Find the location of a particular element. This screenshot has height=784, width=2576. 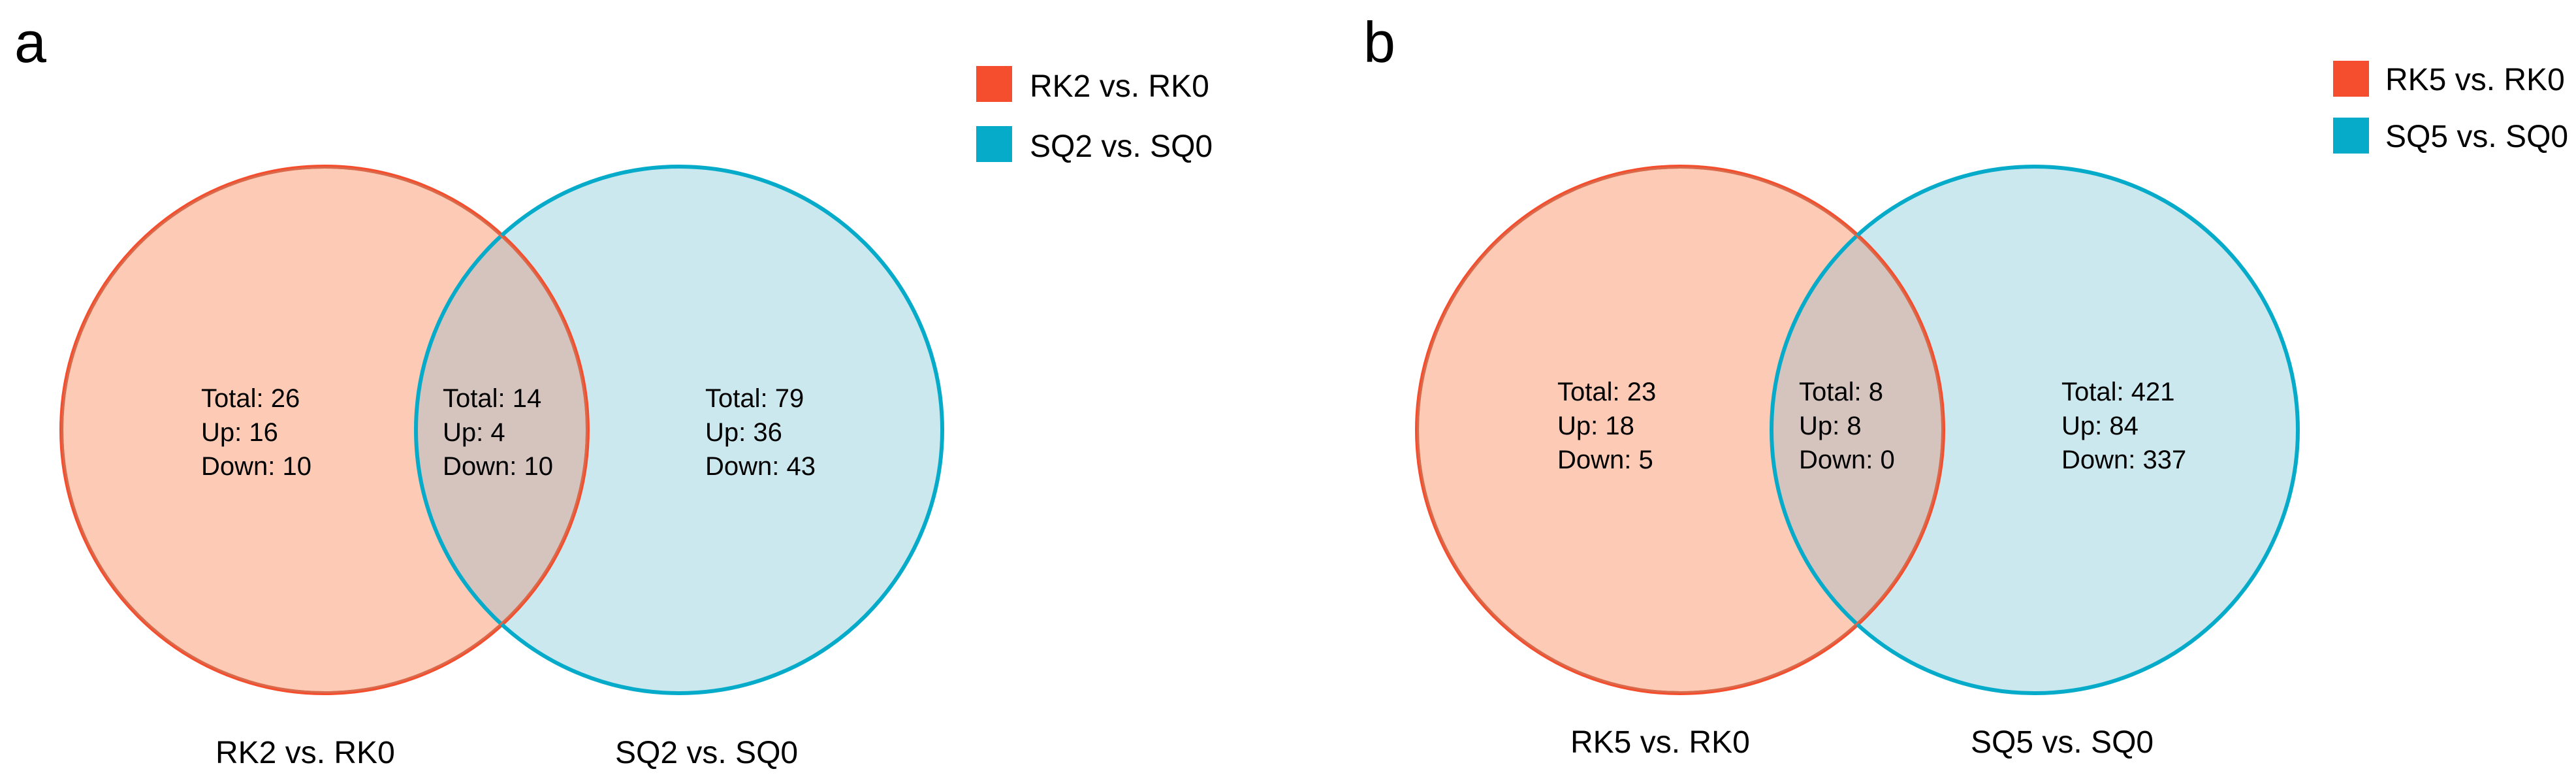

legend-label-right-a: SQ2 vs. SQ0 is located at coordinates (1122, 146).